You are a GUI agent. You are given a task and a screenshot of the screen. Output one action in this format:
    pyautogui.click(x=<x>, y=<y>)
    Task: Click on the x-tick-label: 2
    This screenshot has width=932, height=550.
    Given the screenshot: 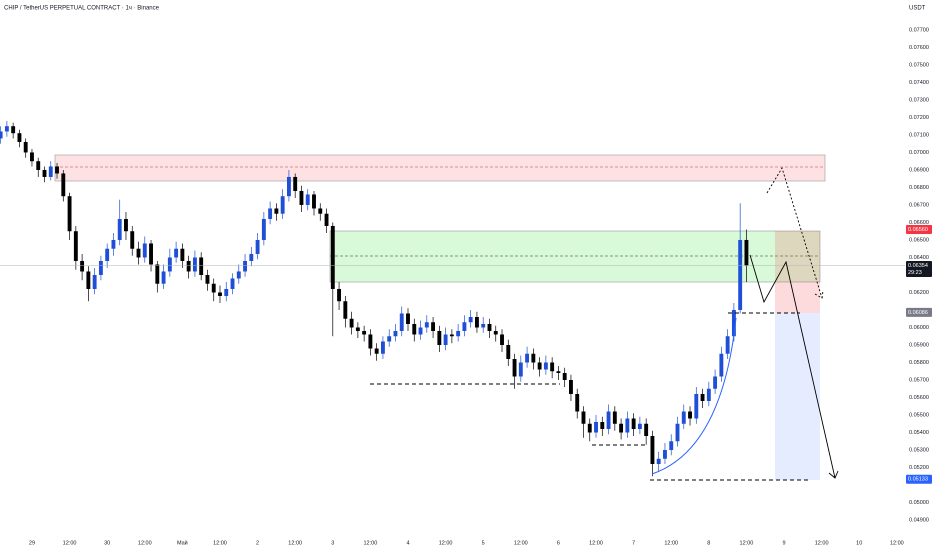 What is the action you would take?
    pyautogui.click(x=257, y=543)
    